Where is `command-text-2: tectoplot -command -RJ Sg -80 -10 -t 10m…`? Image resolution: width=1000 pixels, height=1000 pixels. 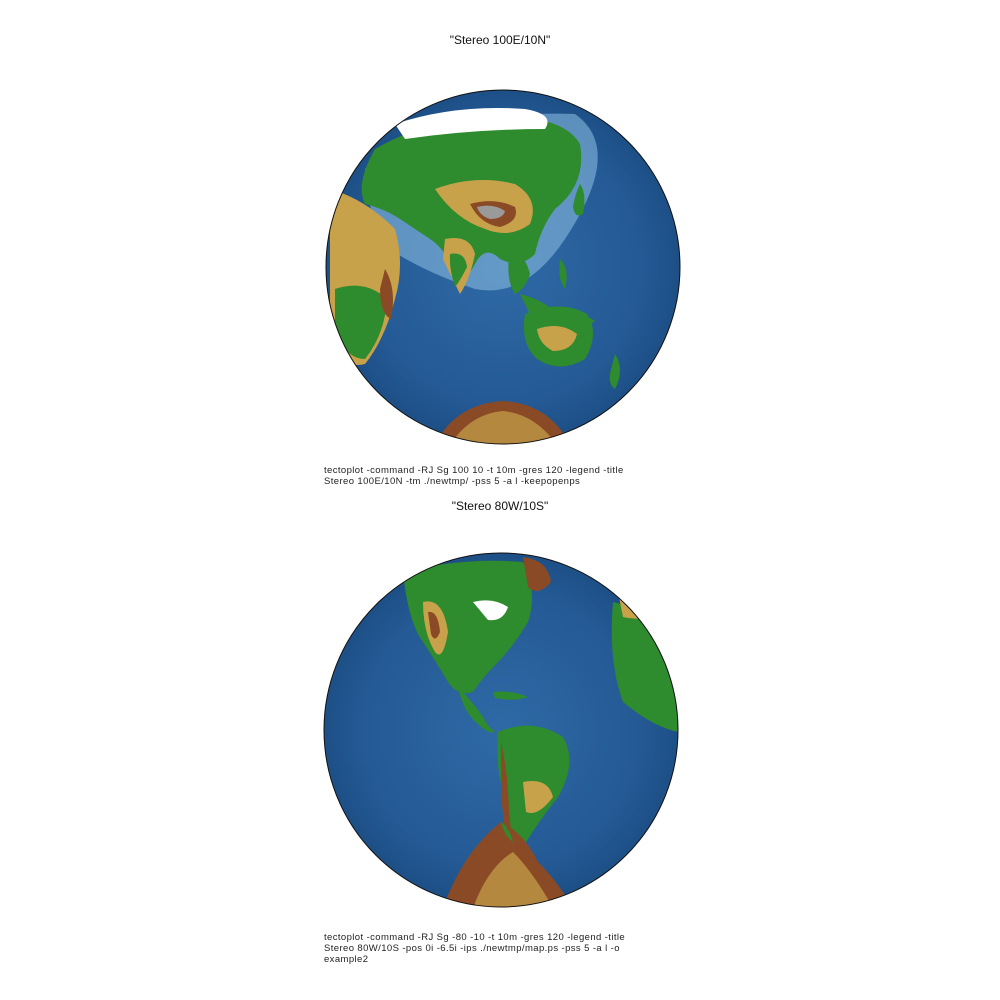 command-text-2: tectoplot -command -RJ Sg -80 -10 -t 10m… is located at coordinates (504, 948).